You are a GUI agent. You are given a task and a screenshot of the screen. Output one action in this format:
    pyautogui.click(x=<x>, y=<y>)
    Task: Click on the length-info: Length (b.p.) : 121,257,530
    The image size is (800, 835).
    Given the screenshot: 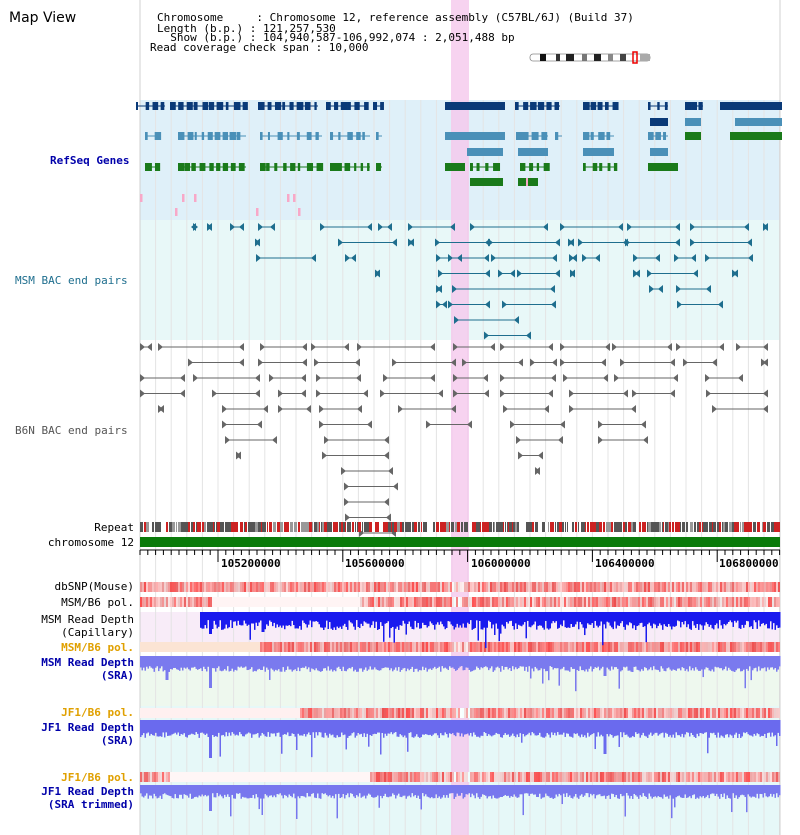 What is the action you would take?
    pyautogui.click(x=246, y=28)
    